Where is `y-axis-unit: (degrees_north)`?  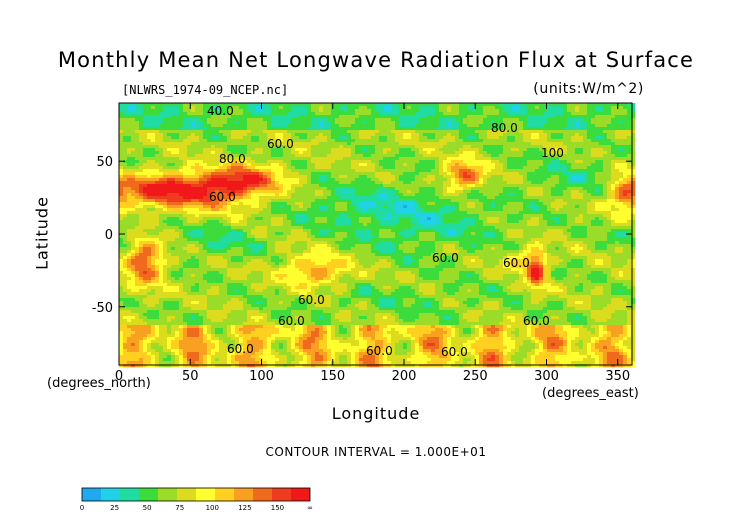 y-axis-unit: (degrees_north) is located at coordinates (99, 383).